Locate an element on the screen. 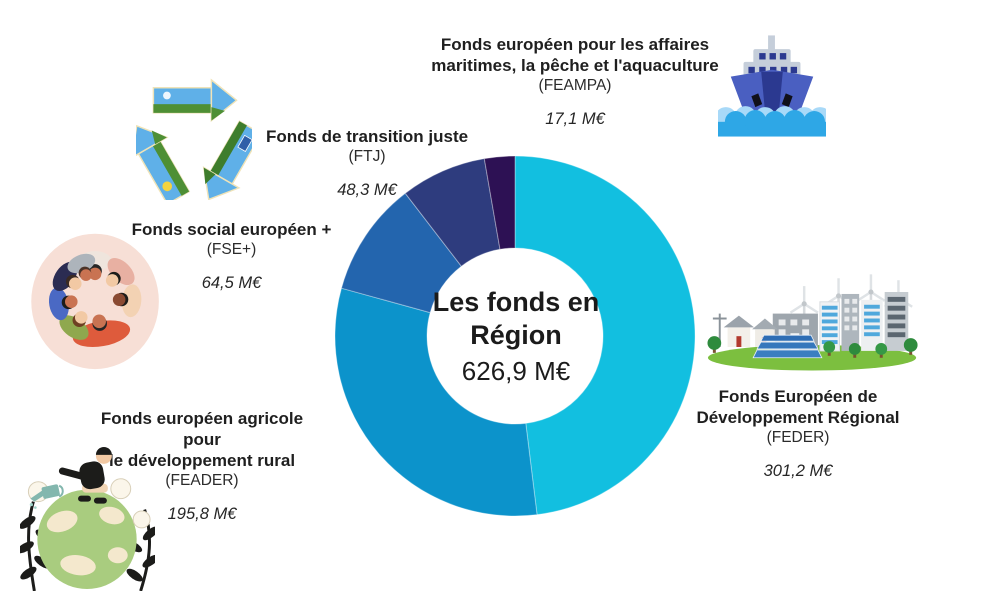 The height and width of the screenshot is (591, 1004). recycle-arm-left is located at coordinates (163, 162).